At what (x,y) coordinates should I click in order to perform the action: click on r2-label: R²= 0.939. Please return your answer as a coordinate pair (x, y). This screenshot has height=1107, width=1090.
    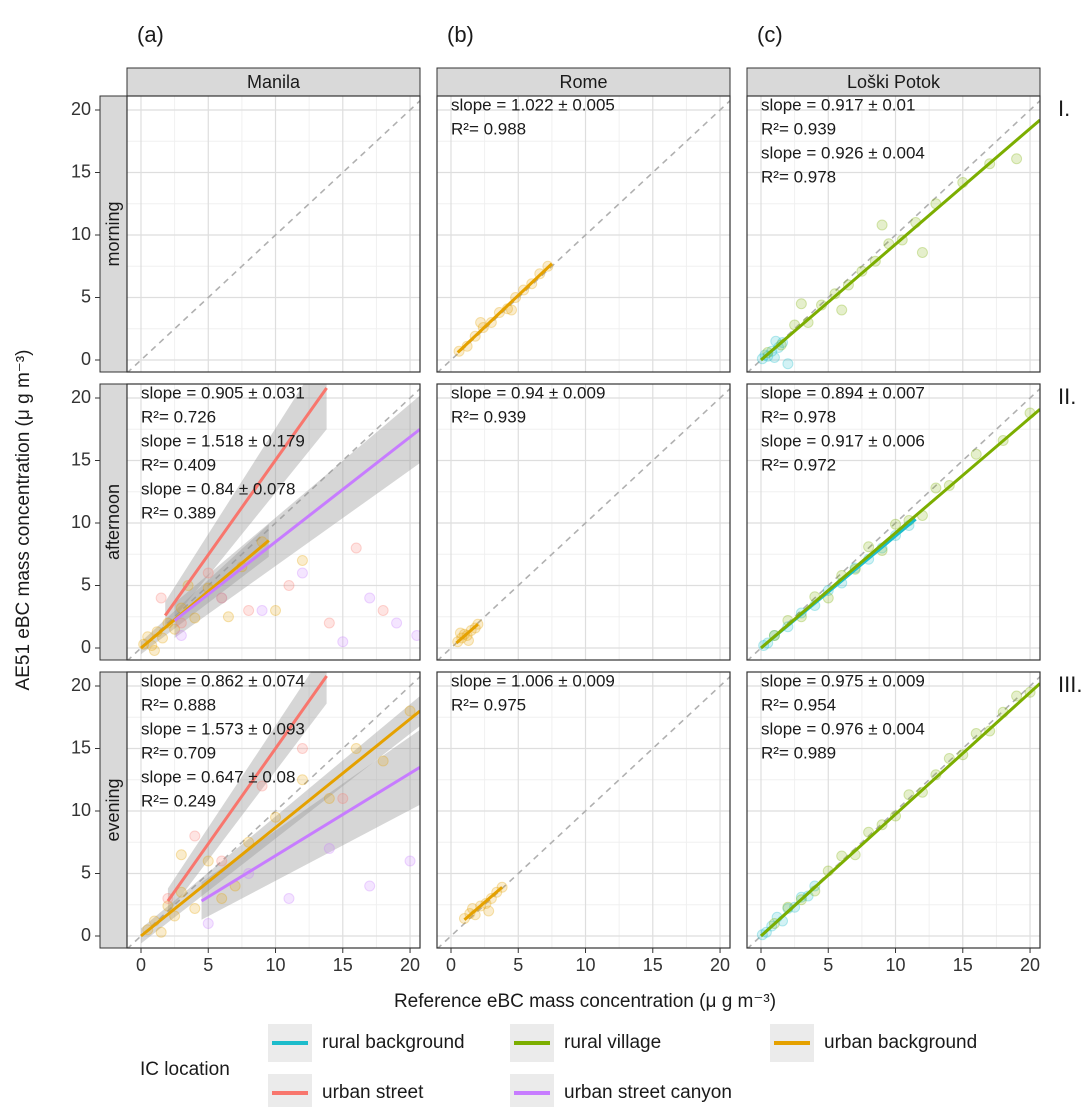
    Looking at the image, I should click on (798, 128).